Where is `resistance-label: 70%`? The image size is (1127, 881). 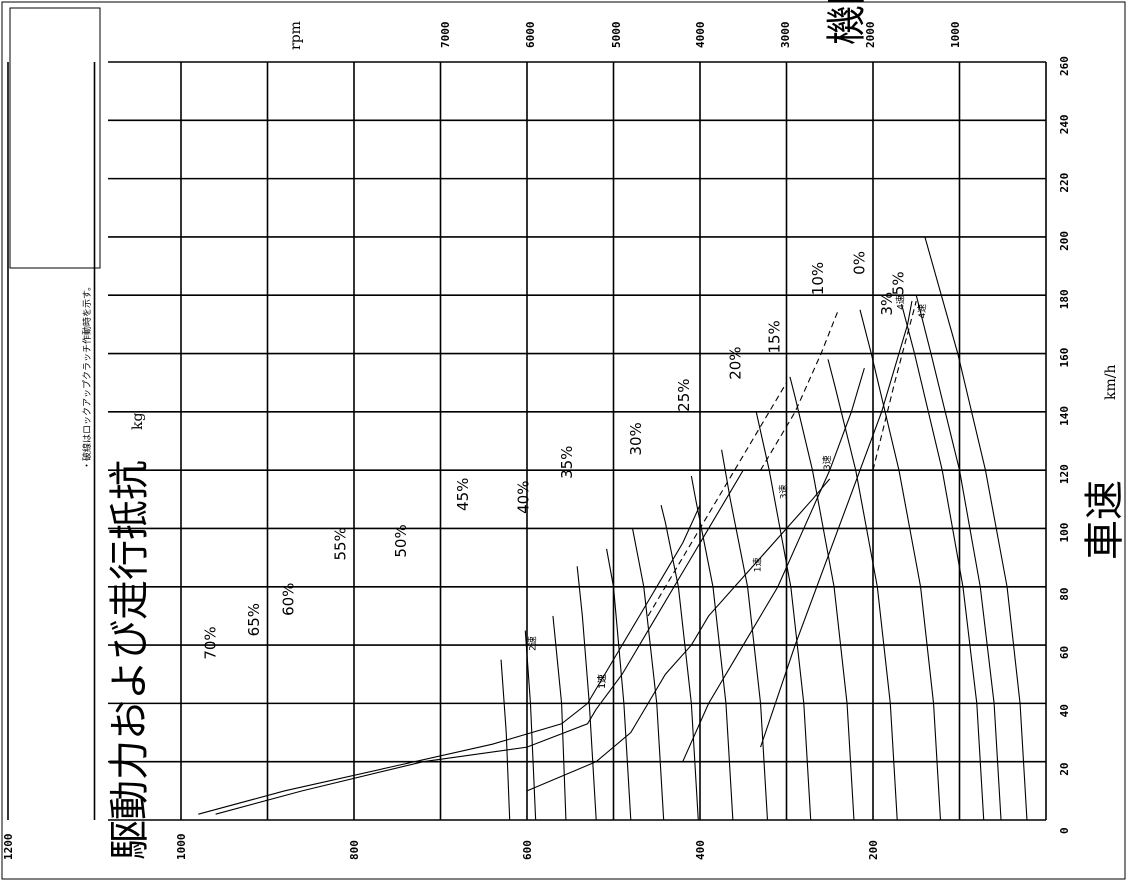 resistance-label: 70% is located at coordinates (211, 642).